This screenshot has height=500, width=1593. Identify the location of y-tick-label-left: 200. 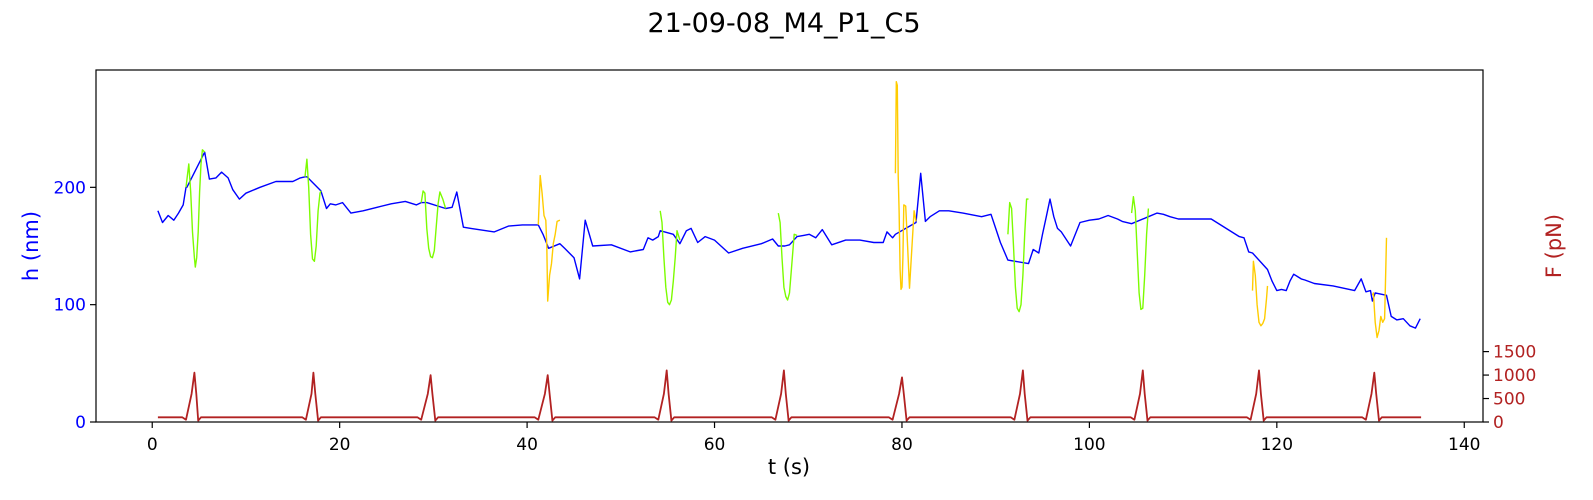
(70, 188).